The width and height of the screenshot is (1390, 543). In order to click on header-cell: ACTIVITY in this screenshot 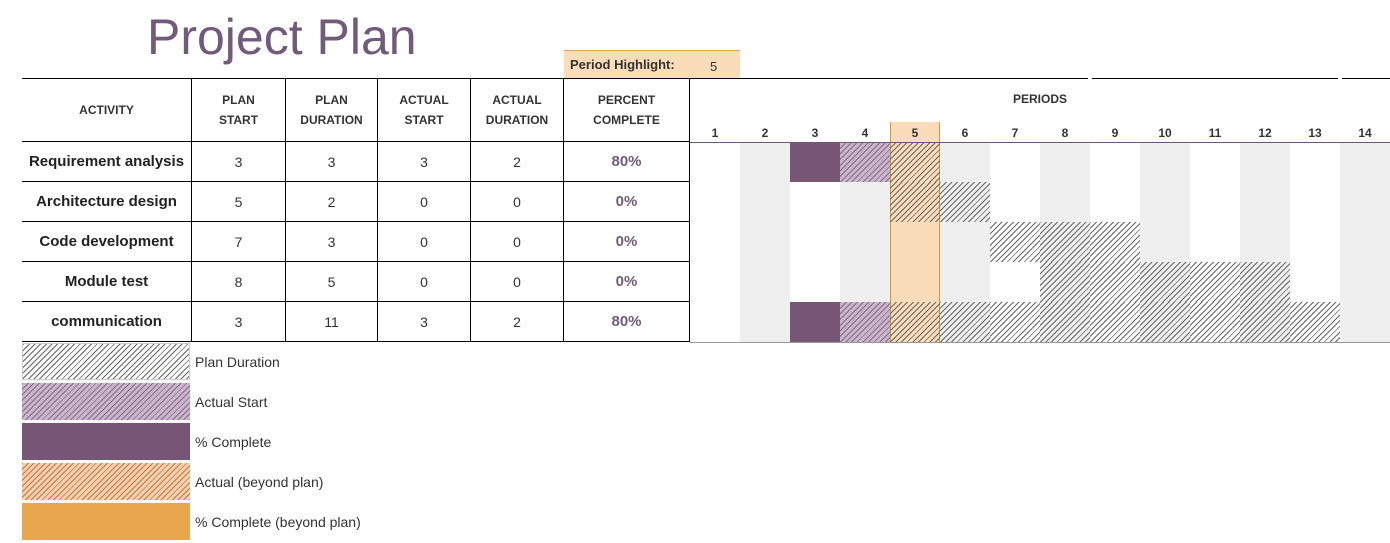, I will do `click(107, 110)`.